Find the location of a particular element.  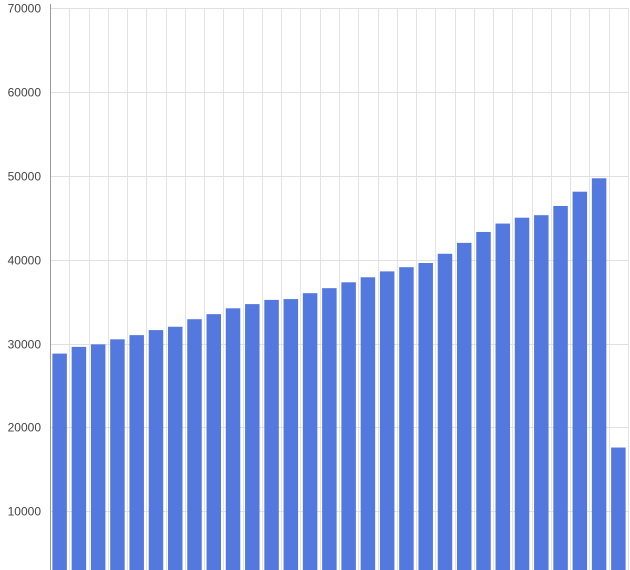

y-tick-label: 40000 is located at coordinates (25, 261).